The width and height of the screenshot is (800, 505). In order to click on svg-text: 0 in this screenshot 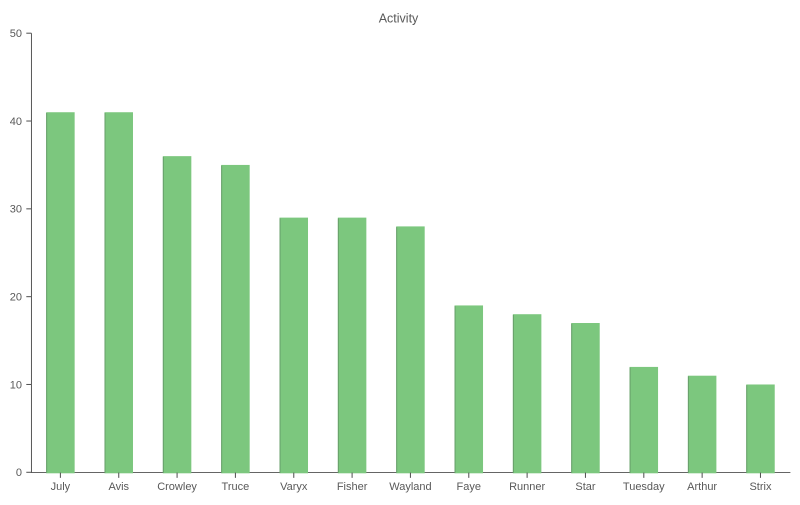, I will do `click(19, 473)`.